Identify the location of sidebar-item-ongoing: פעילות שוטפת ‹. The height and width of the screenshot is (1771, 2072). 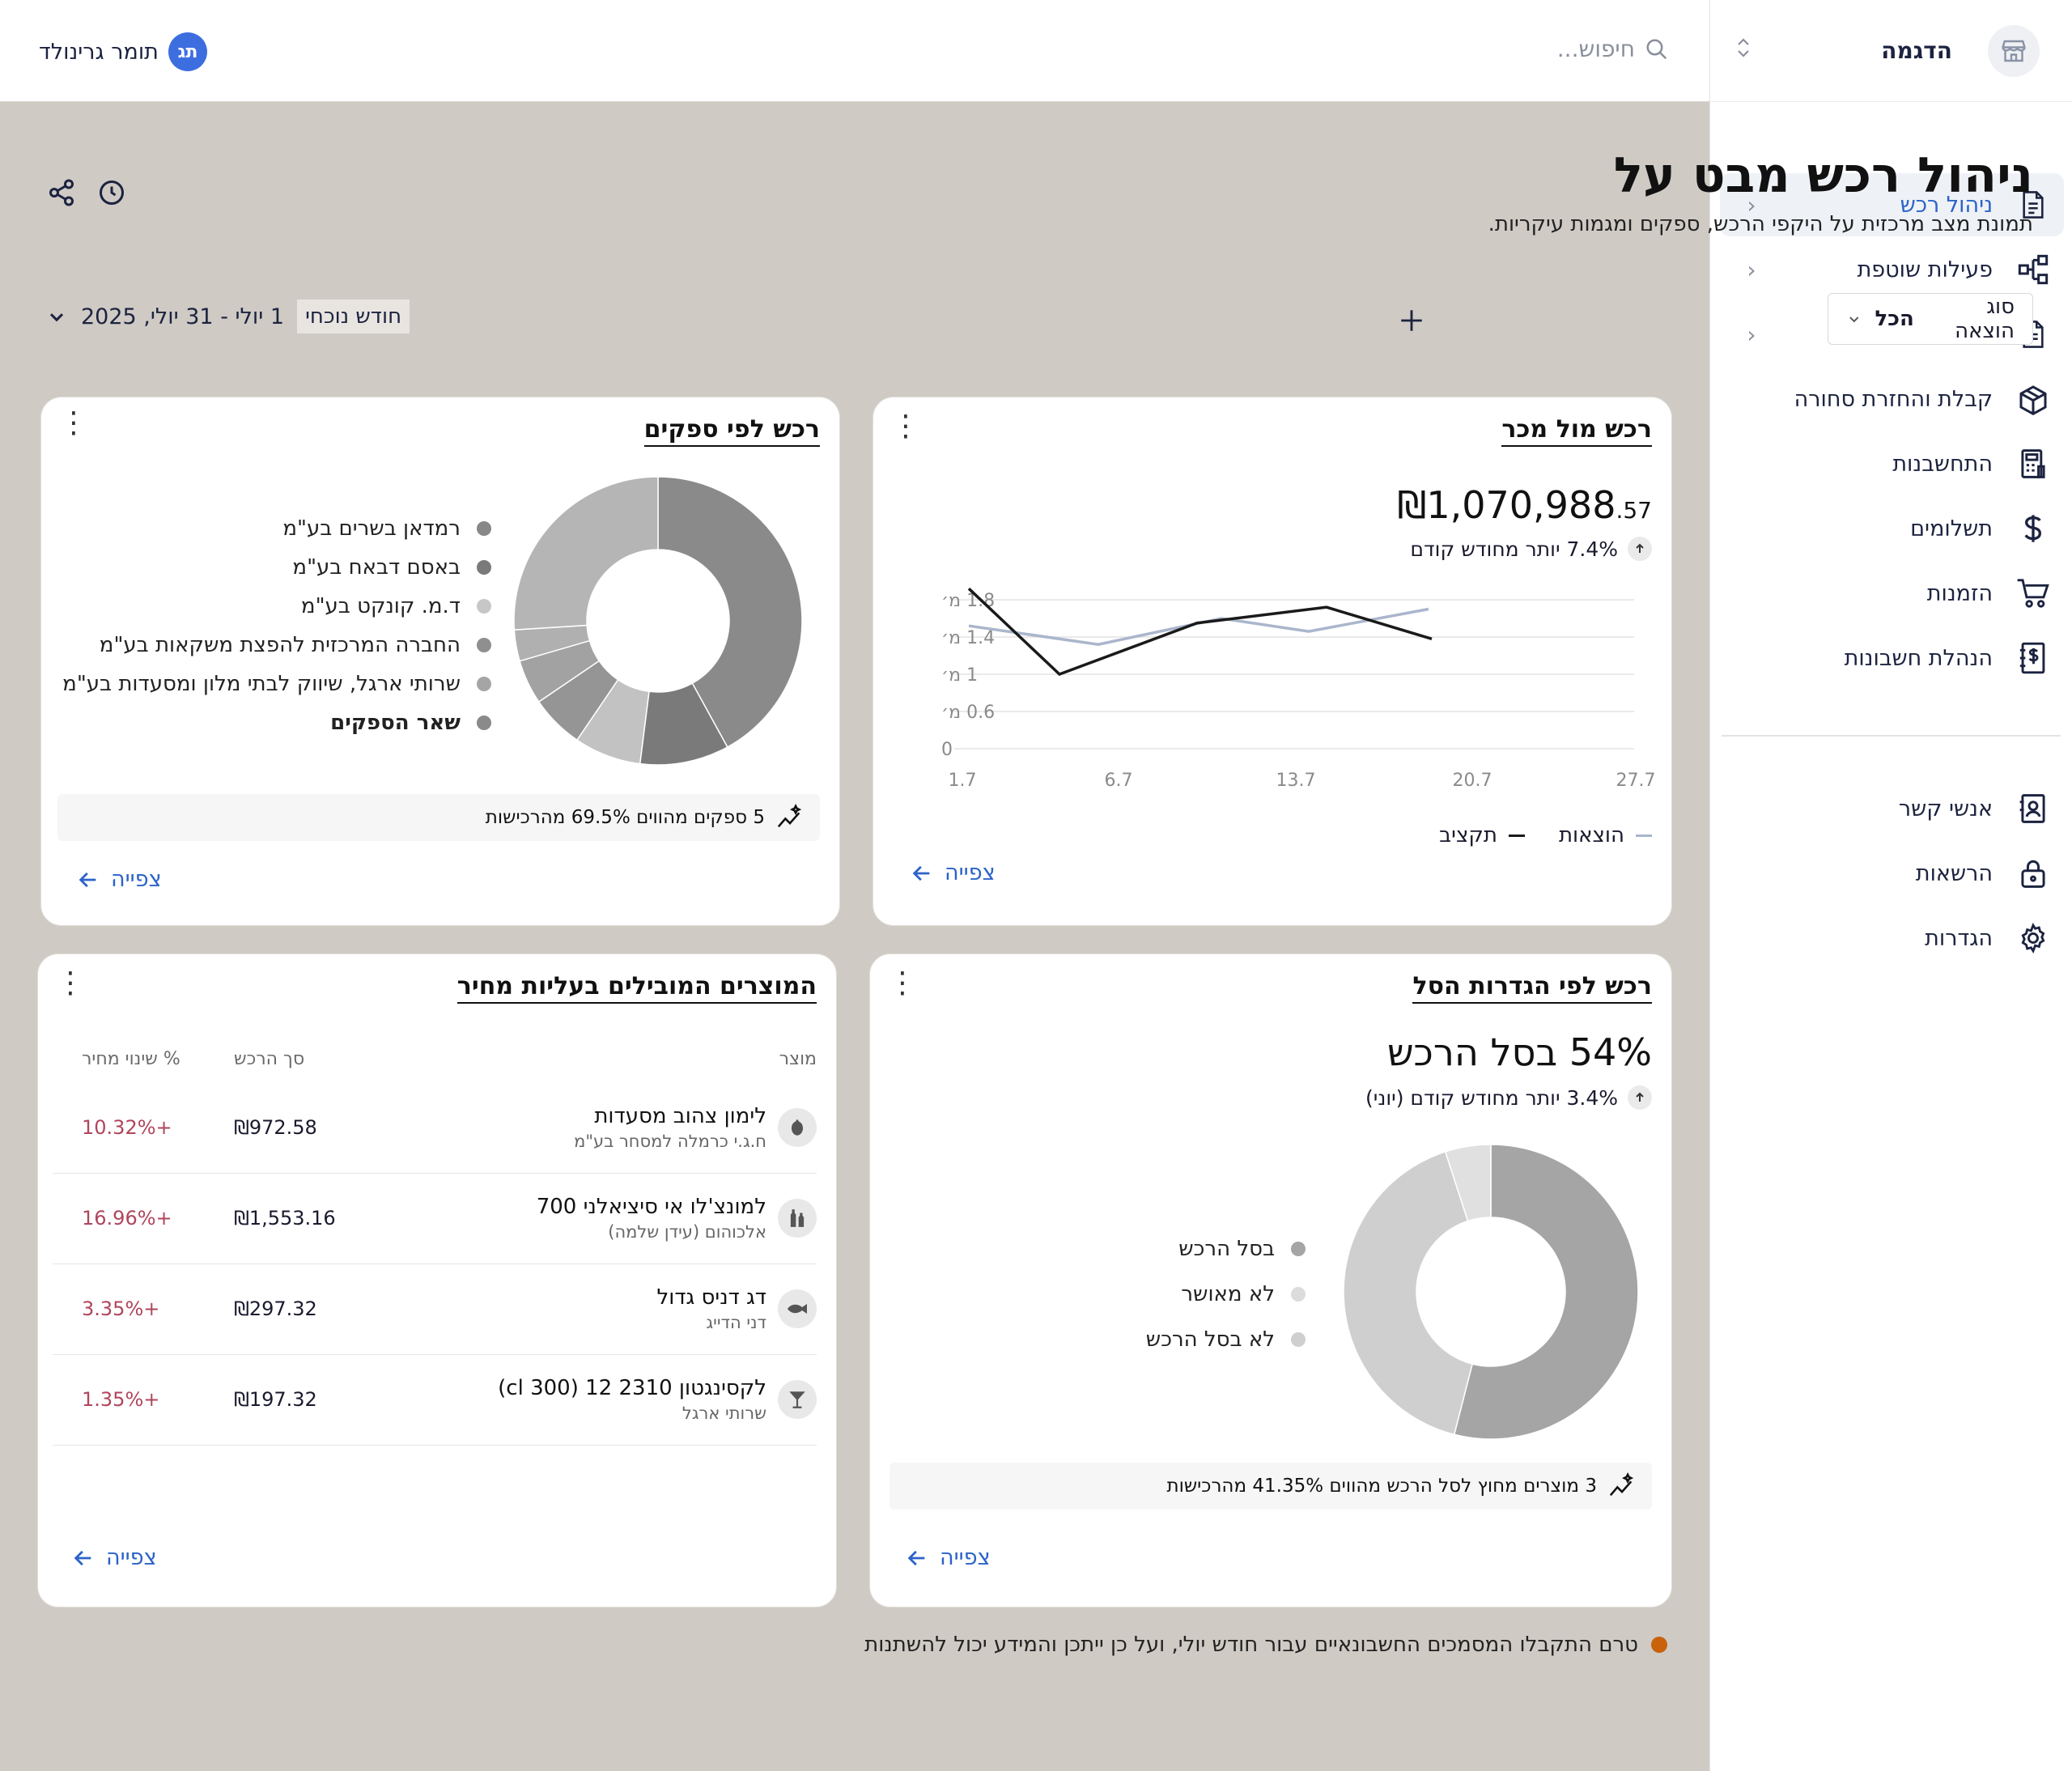
(1892, 269).